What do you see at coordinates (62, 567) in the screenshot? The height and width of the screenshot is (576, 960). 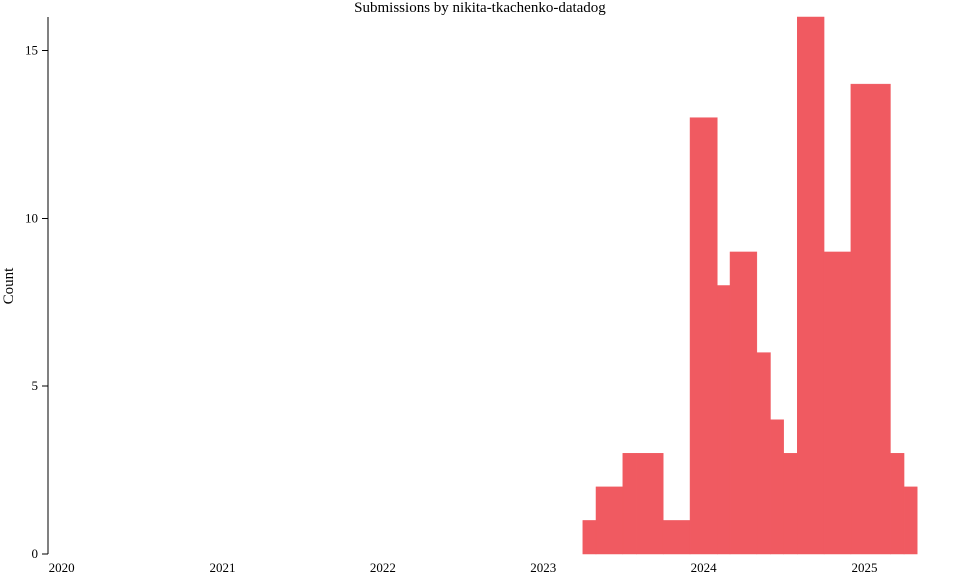 I see `x-tick-label: 2020` at bounding box center [62, 567].